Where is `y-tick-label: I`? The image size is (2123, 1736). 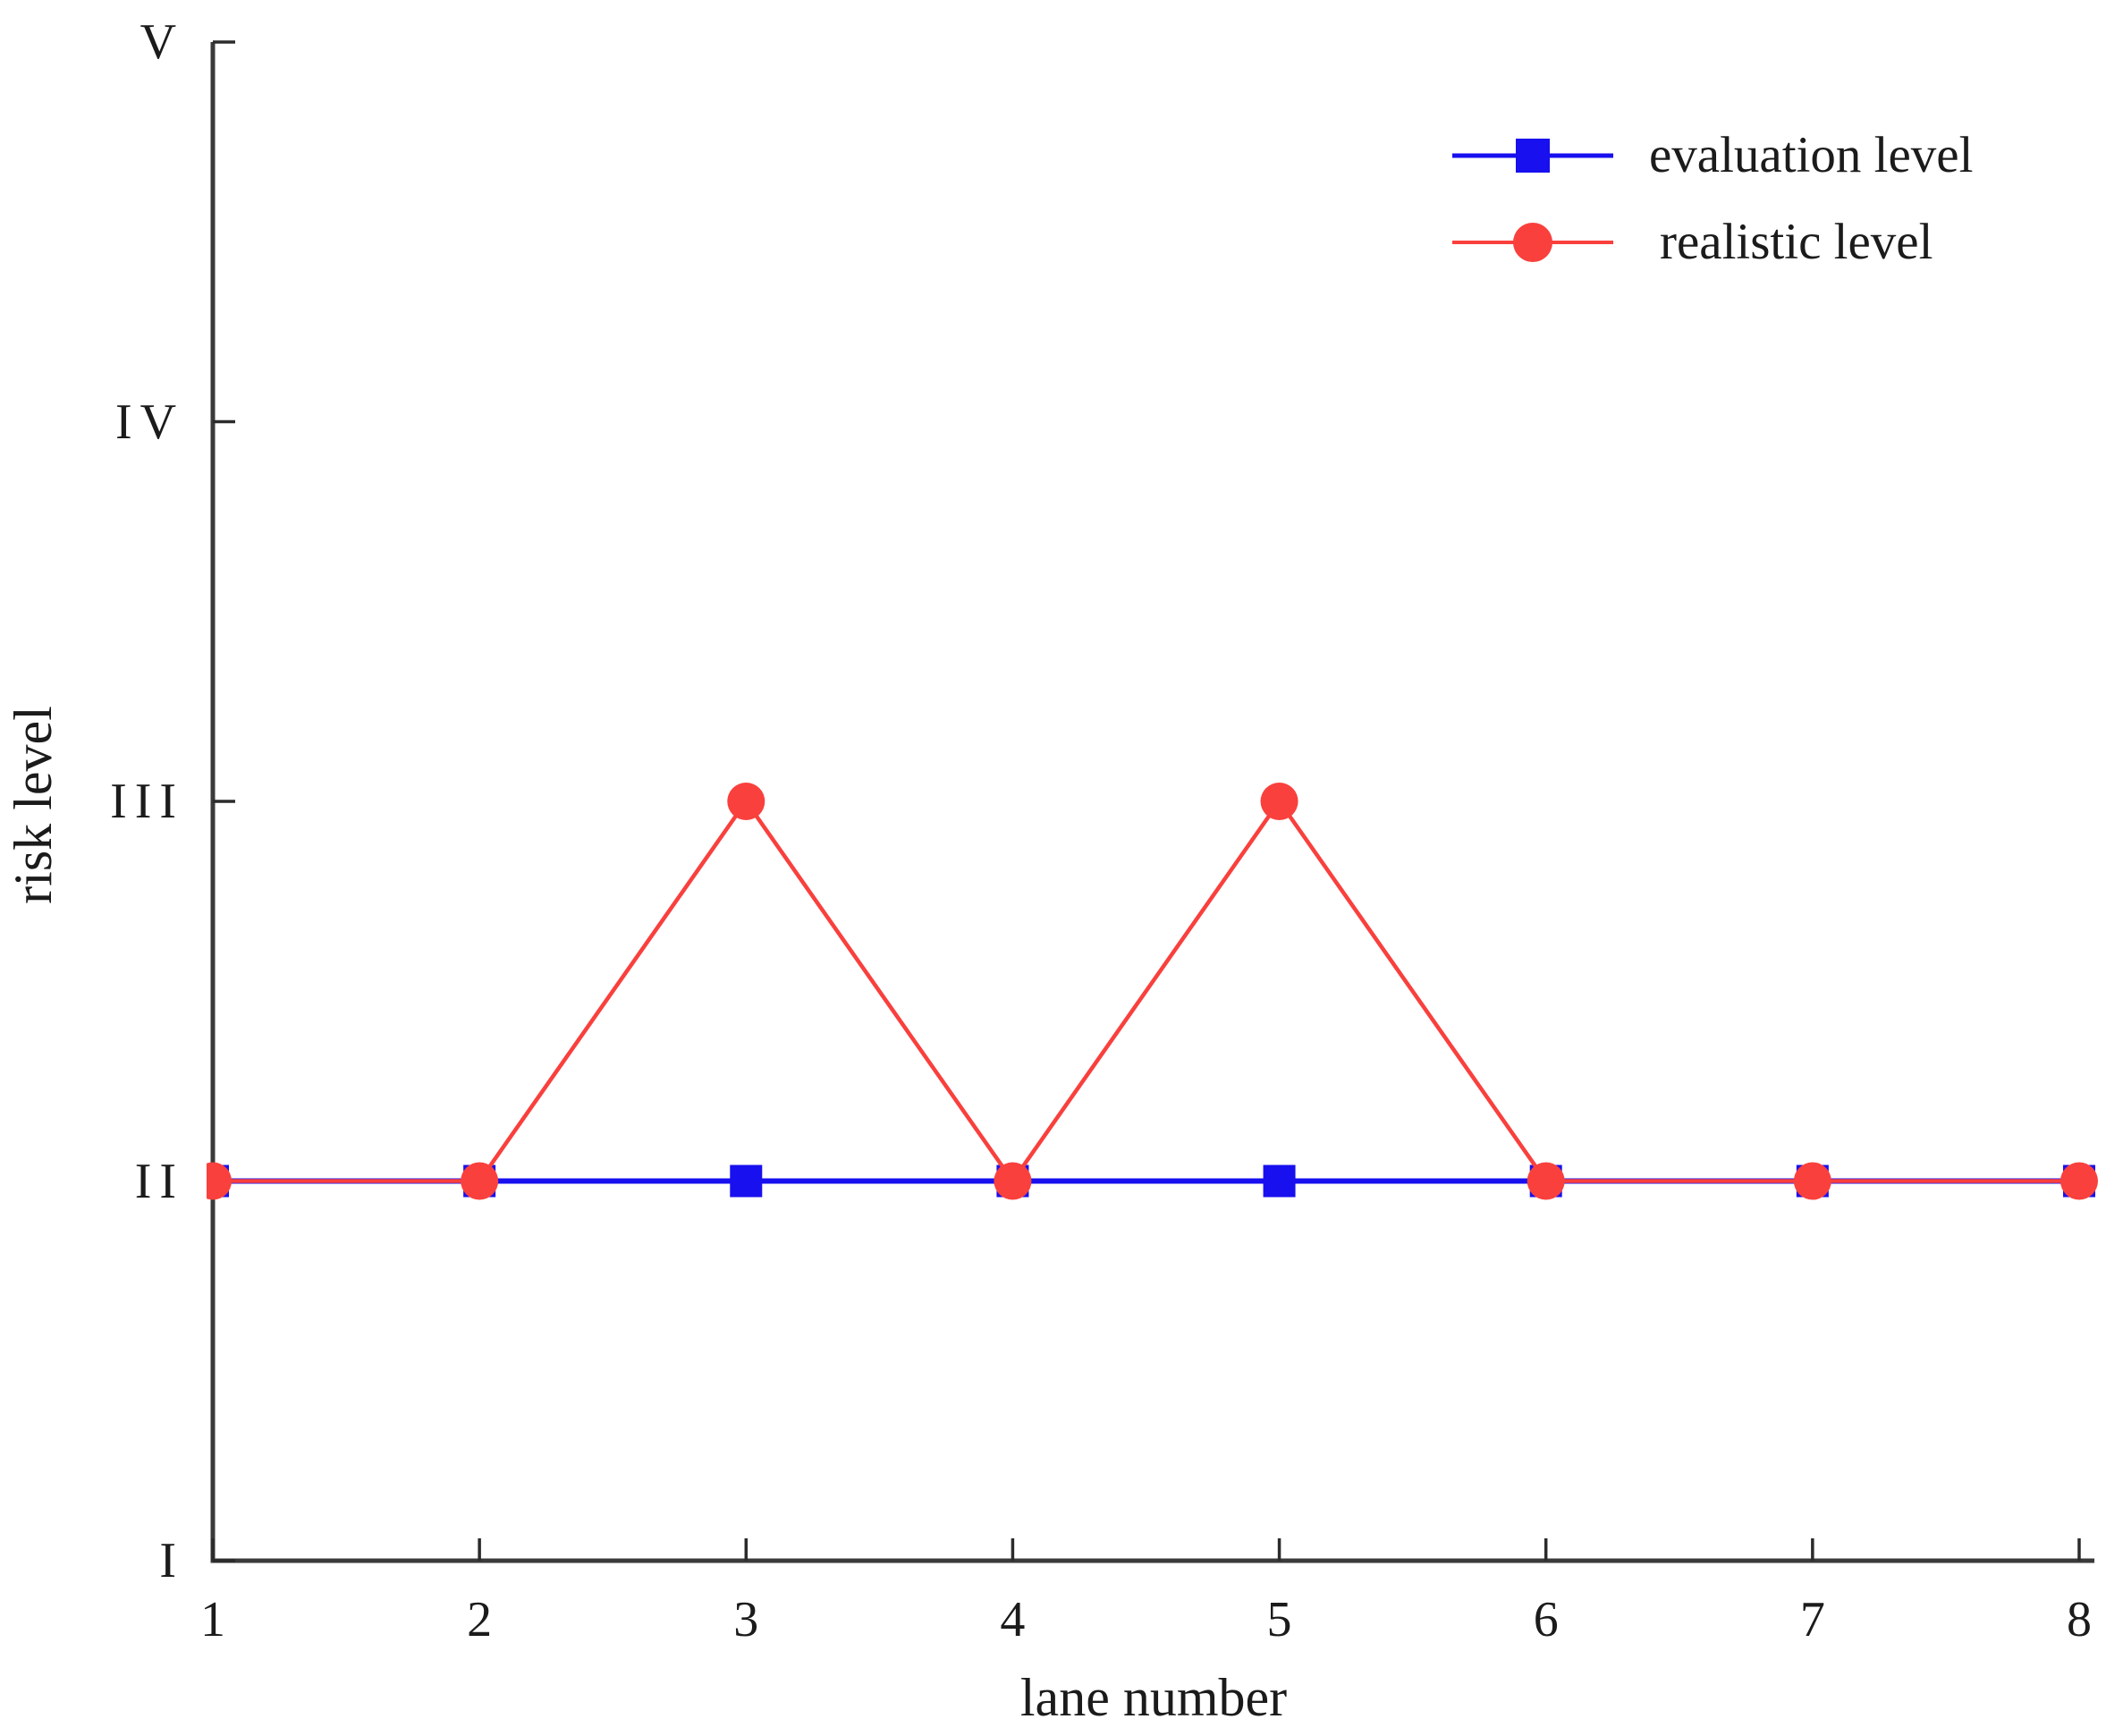 y-tick-label: I is located at coordinates (171, 1560).